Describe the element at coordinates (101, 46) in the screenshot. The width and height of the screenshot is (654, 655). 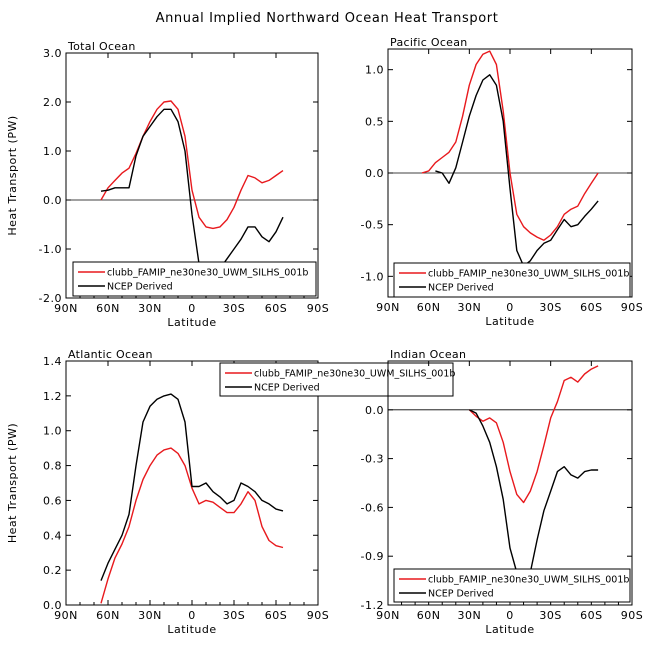
I see `panel-title: Total Ocean` at that location.